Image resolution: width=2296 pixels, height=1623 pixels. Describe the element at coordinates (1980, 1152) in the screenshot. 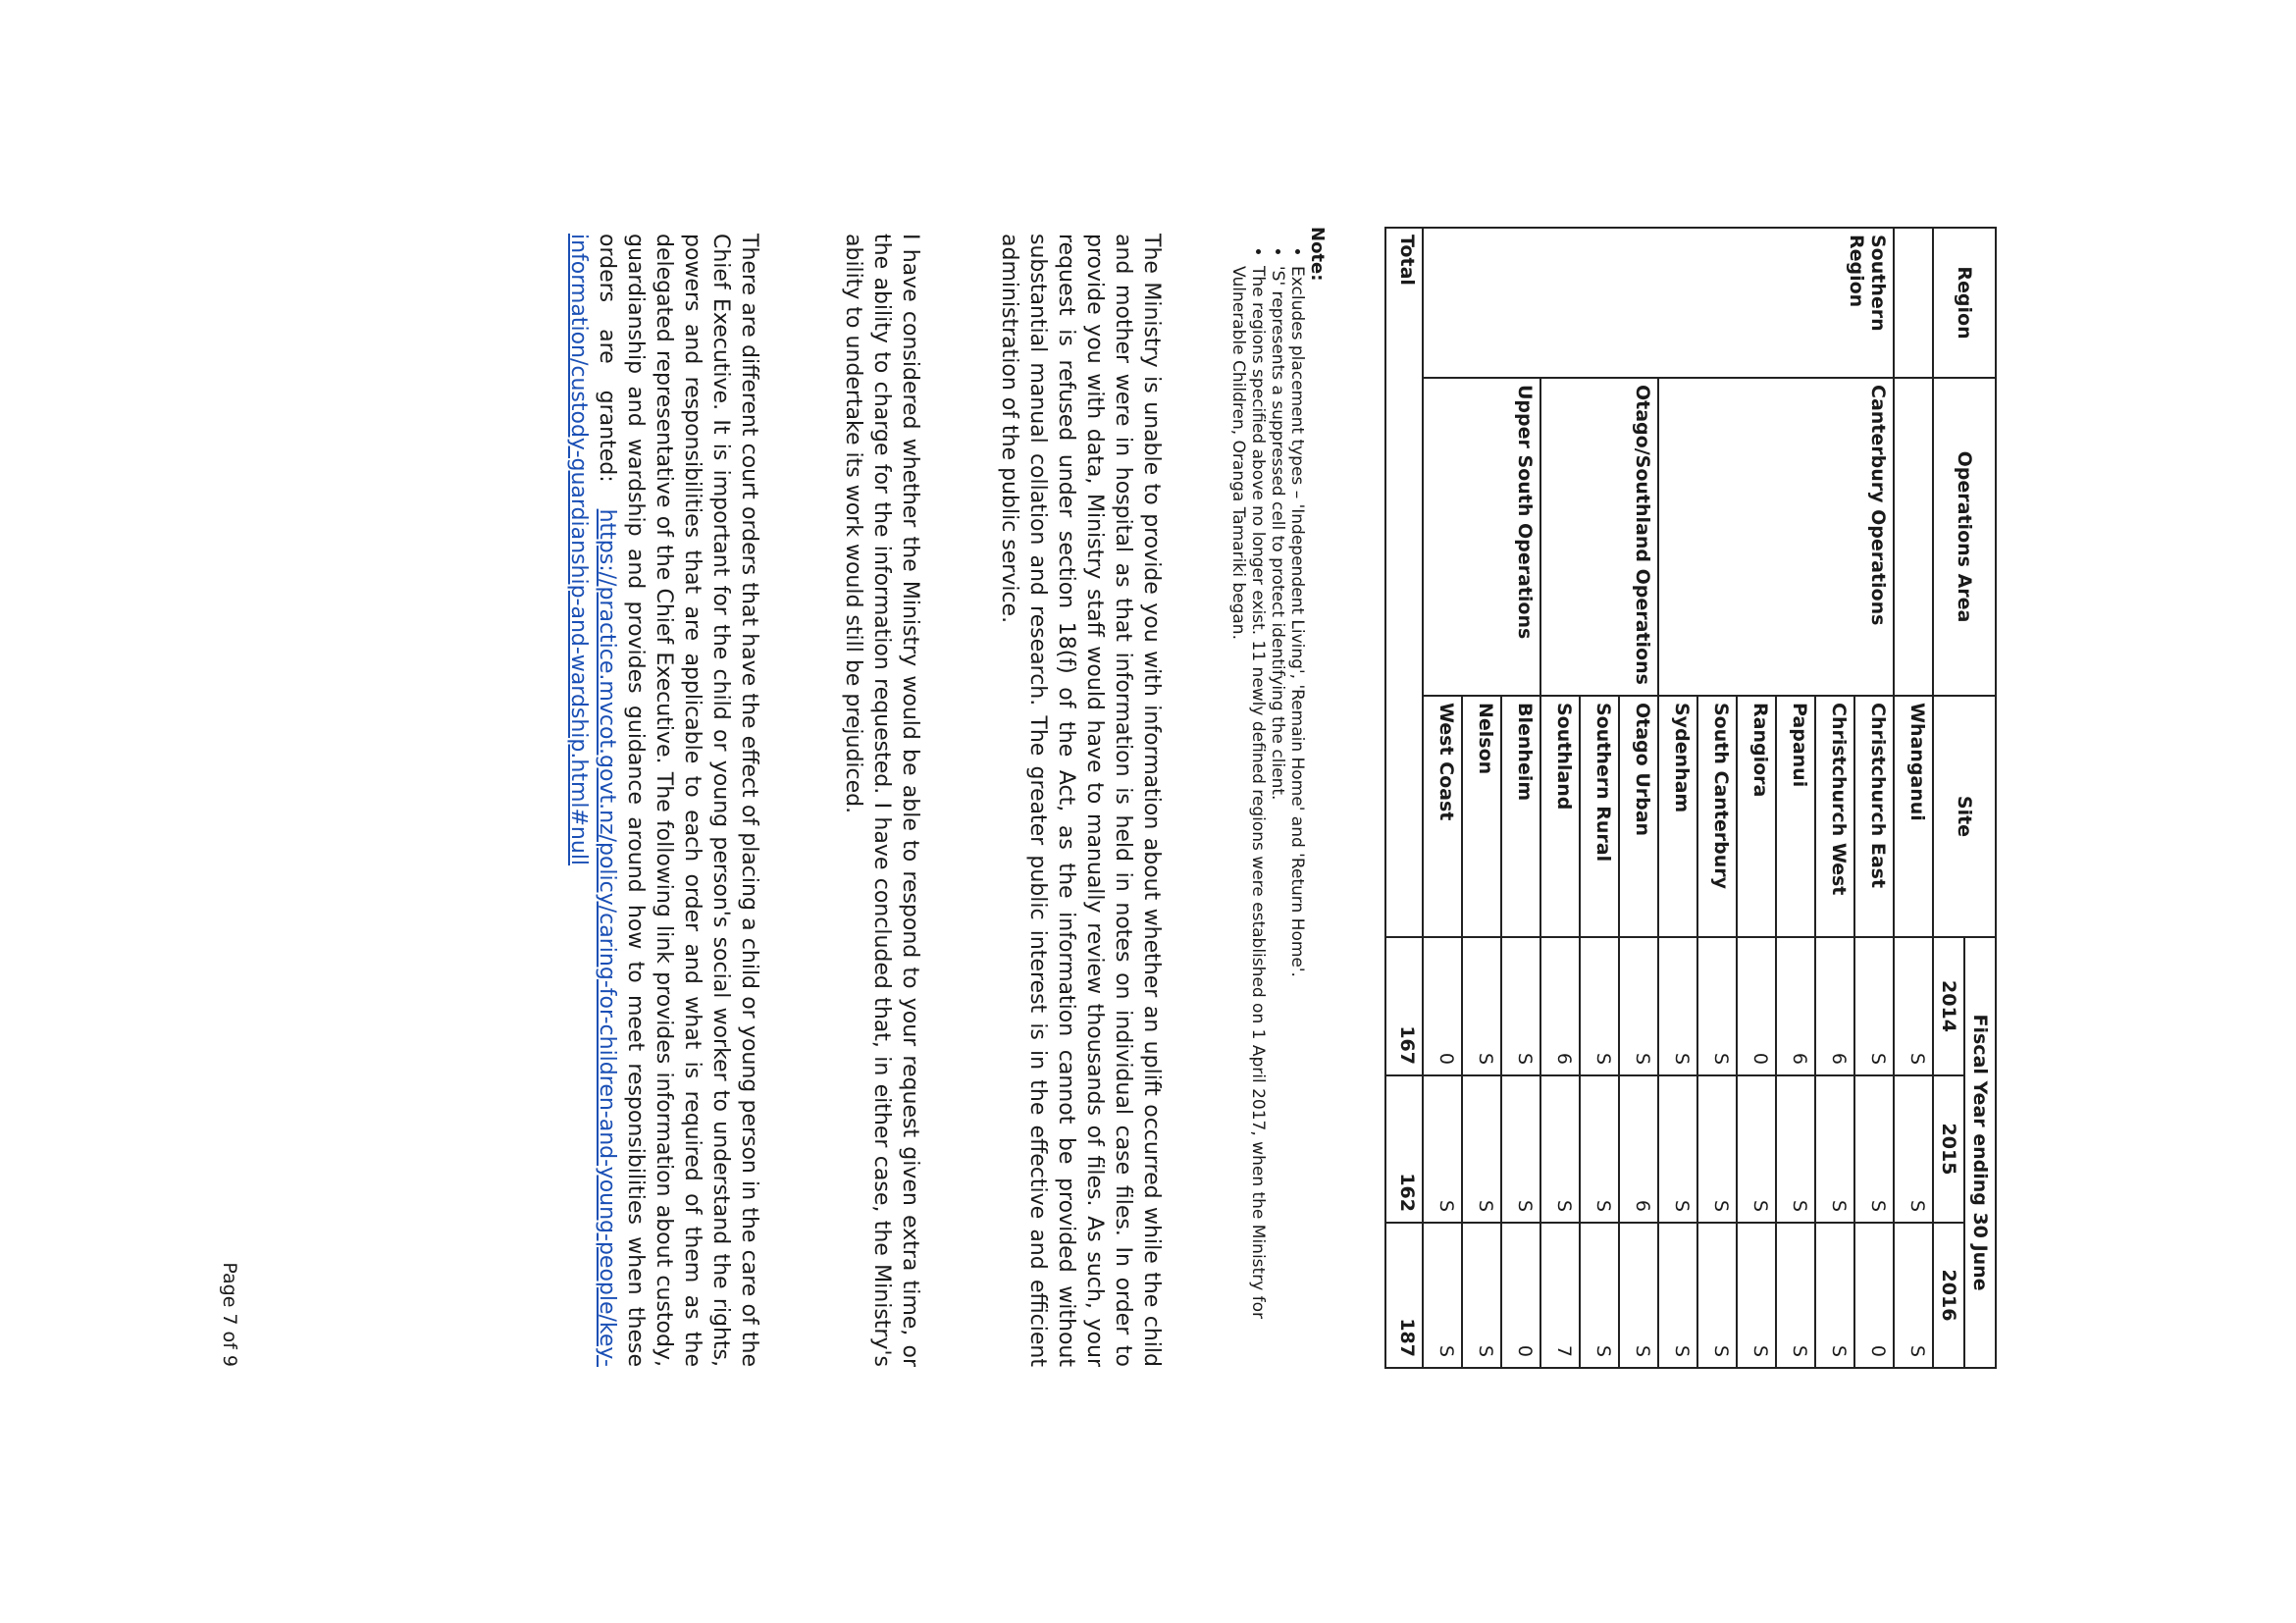

I see `header-fiscal-year: Fiscal Year ending 30 June` at that location.